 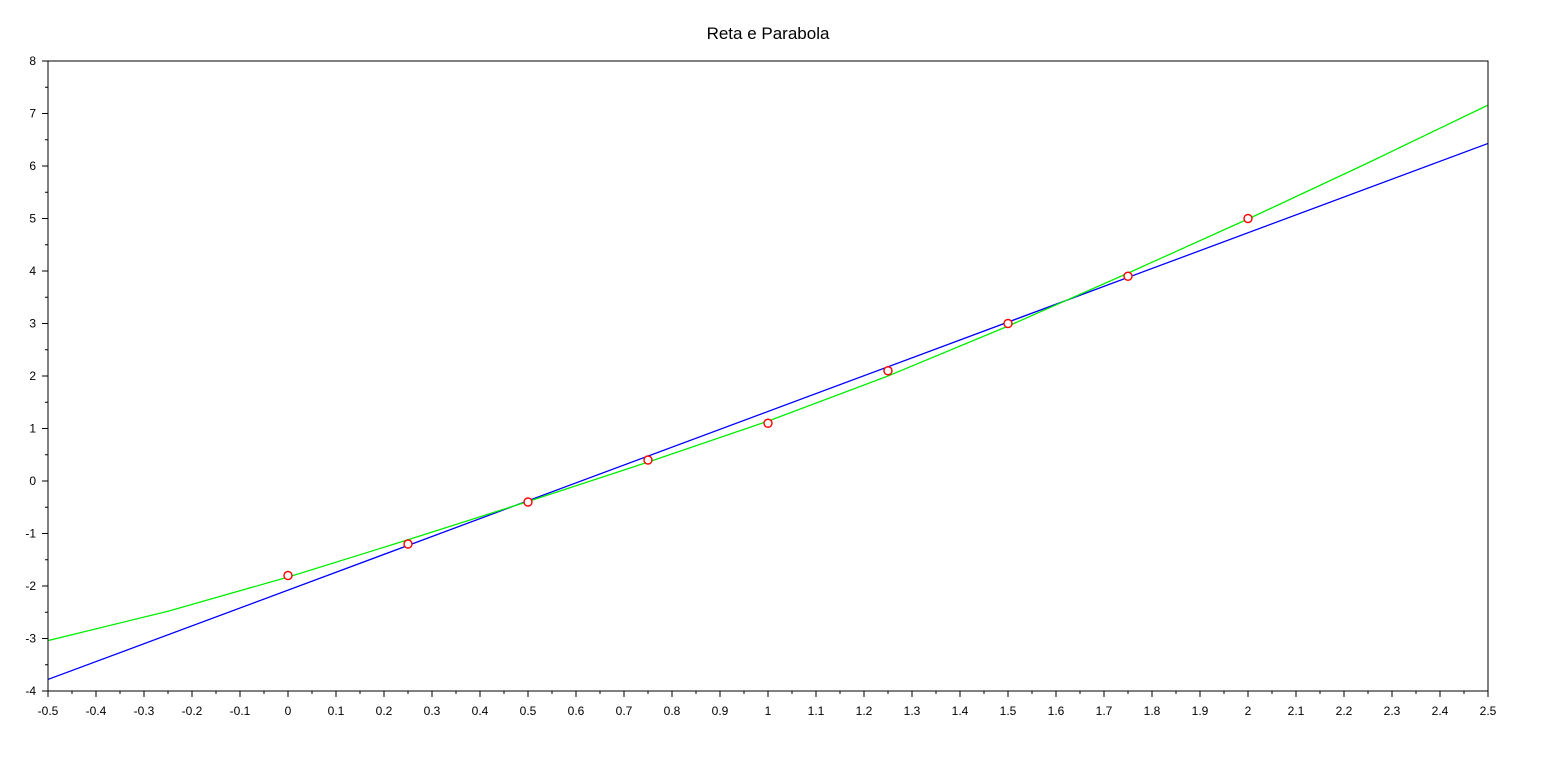 I want to click on x-tick-label: 1.6, so click(x=1056, y=711).